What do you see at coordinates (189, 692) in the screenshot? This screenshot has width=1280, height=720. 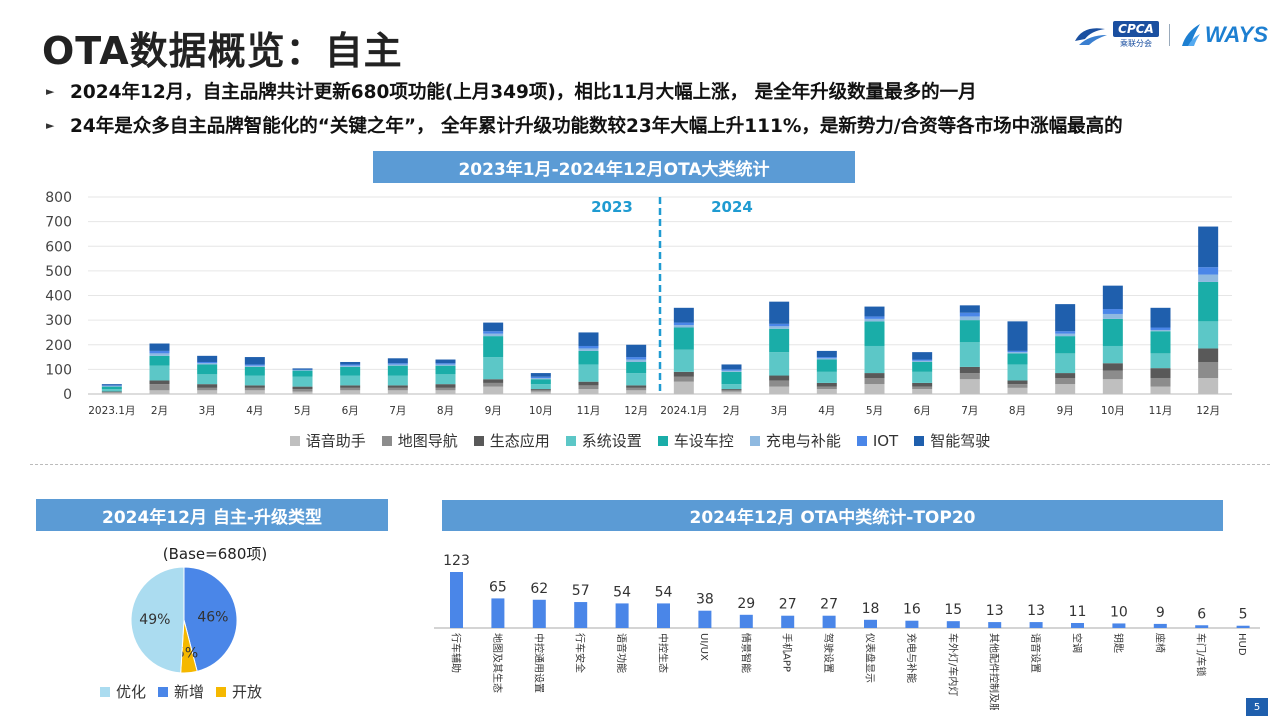 I see `legend-label: 新增` at bounding box center [189, 692].